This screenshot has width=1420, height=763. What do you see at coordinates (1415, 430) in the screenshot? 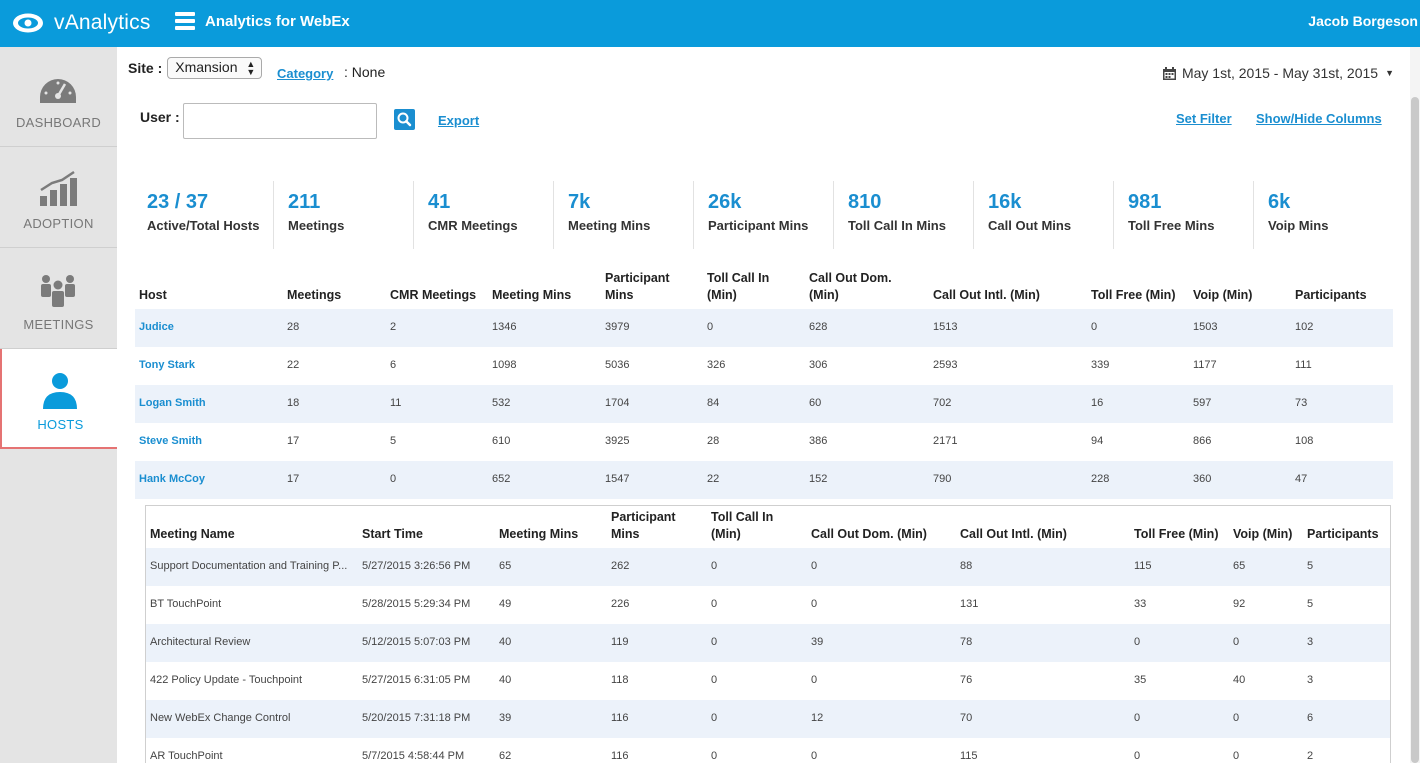
I see `scrollbar-thumb` at bounding box center [1415, 430].